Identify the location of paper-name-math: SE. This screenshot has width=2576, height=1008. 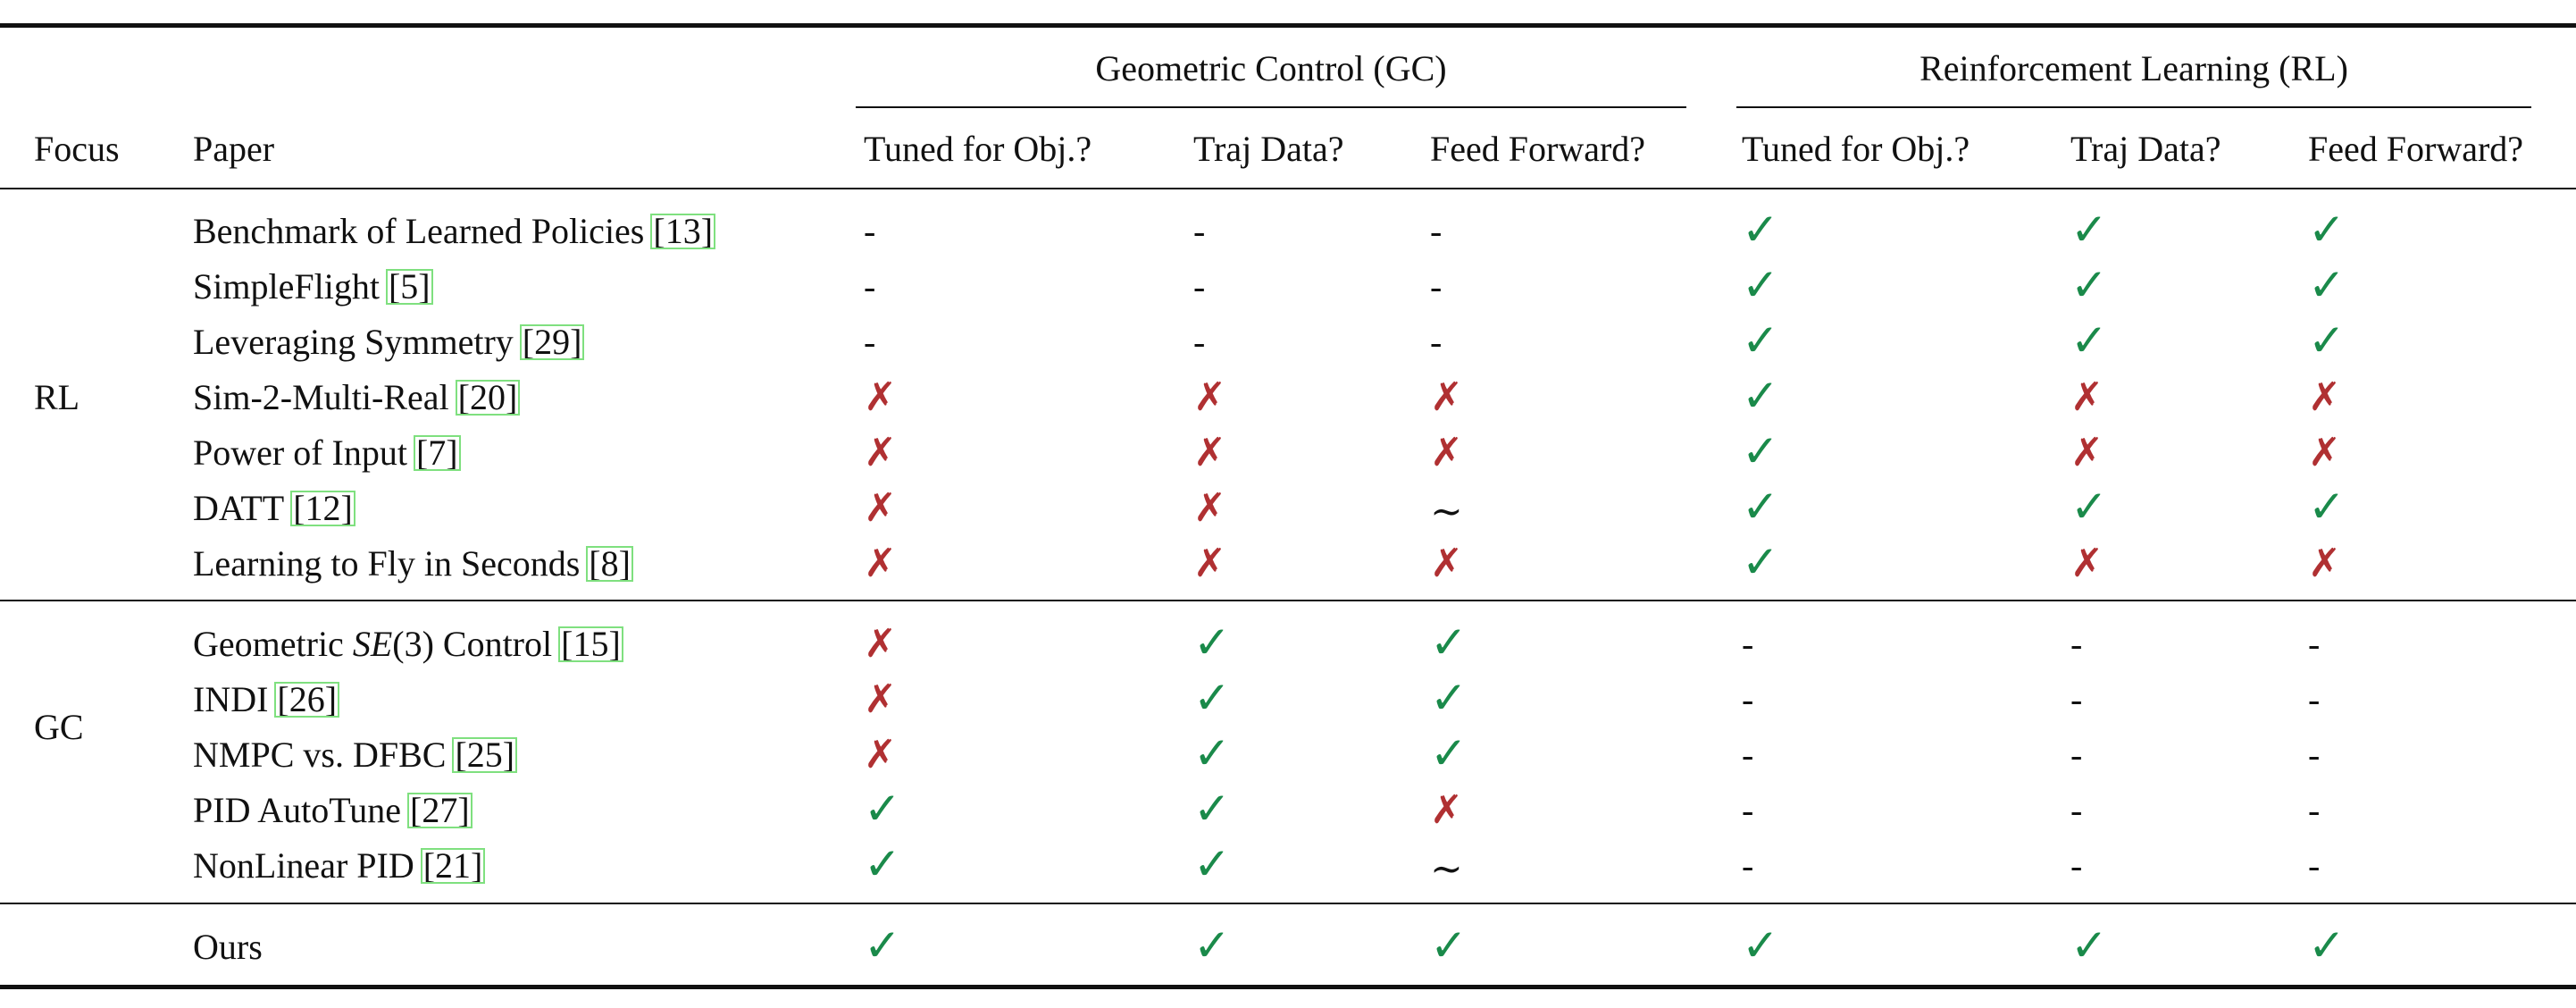
(372, 644).